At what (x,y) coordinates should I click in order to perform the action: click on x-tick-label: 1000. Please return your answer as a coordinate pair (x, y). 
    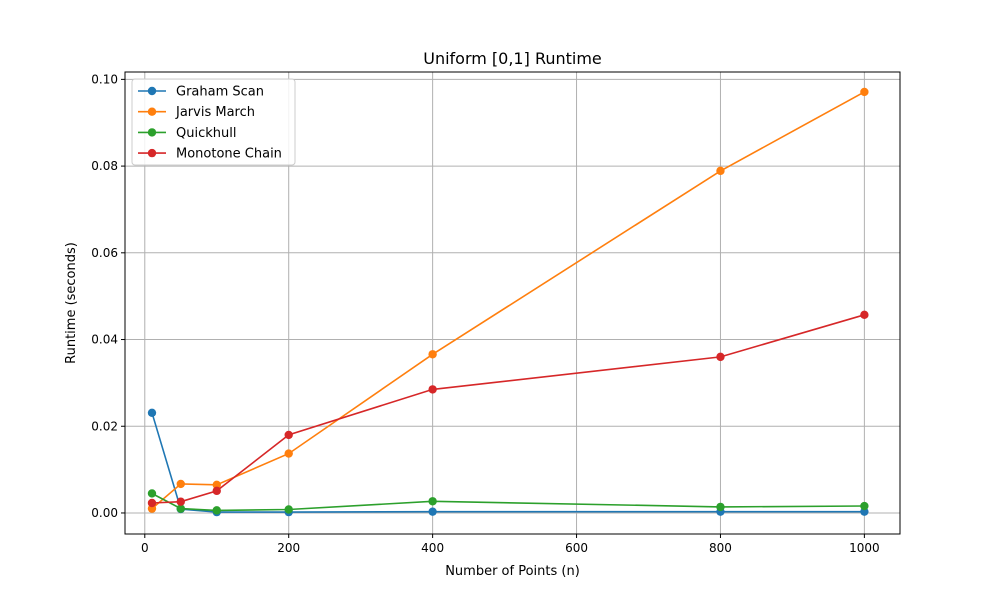
    Looking at the image, I should click on (864, 548).